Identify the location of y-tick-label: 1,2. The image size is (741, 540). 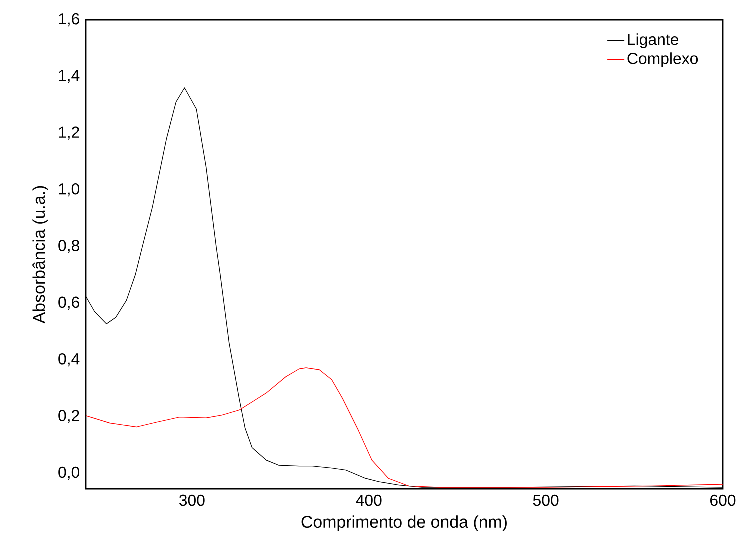
(69, 133).